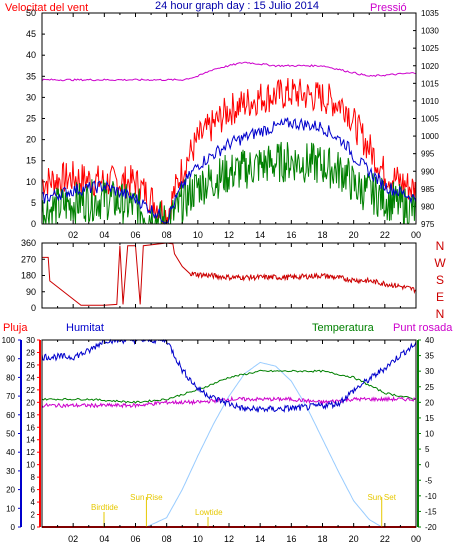 The height and width of the screenshot is (555, 465). What do you see at coordinates (85, 328) in the screenshot?
I see `humidity-axis-title: Humitat` at bounding box center [85, 328].